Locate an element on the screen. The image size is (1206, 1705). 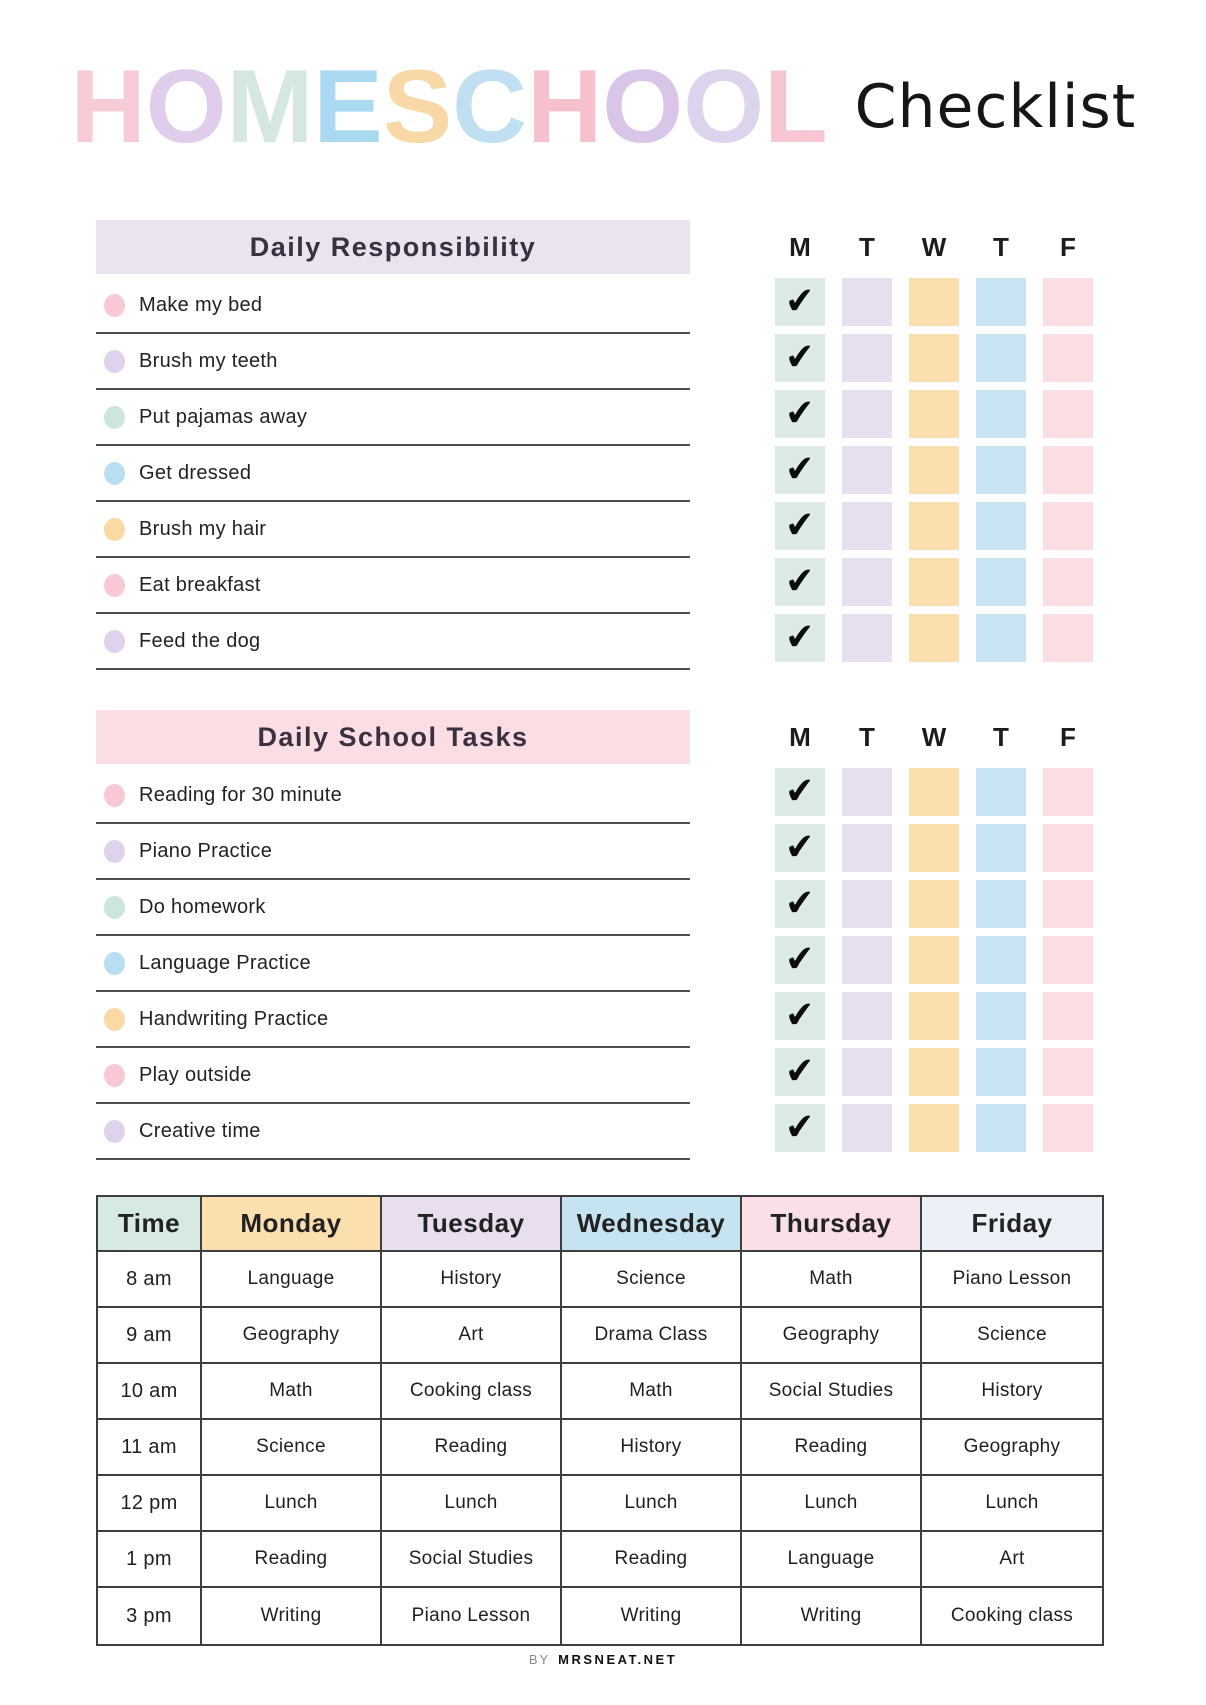
title-homeschool: HOMESCHOOL is located at coordinates (449, 107).